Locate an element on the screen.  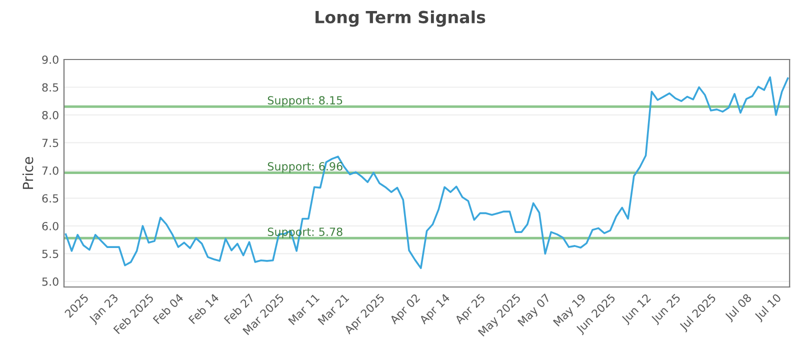
y-axis-title: Price is located at coordinates (28, 173).